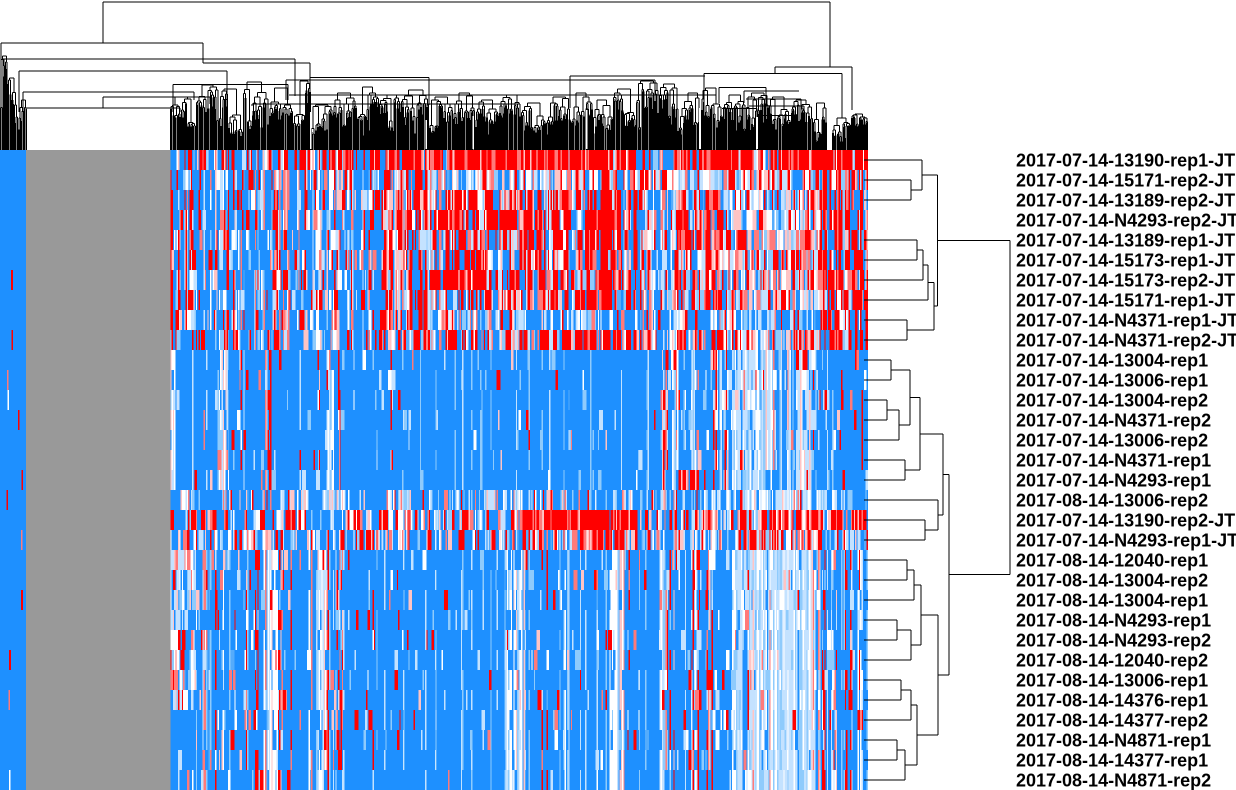 The height and width of the screenshot is (790, 1236). What do you see at coordinates (1112, 681) in the screenshot?
I see `svg-text: 2017-08-14-13006-rep1` at bounding box center [1112, 681].